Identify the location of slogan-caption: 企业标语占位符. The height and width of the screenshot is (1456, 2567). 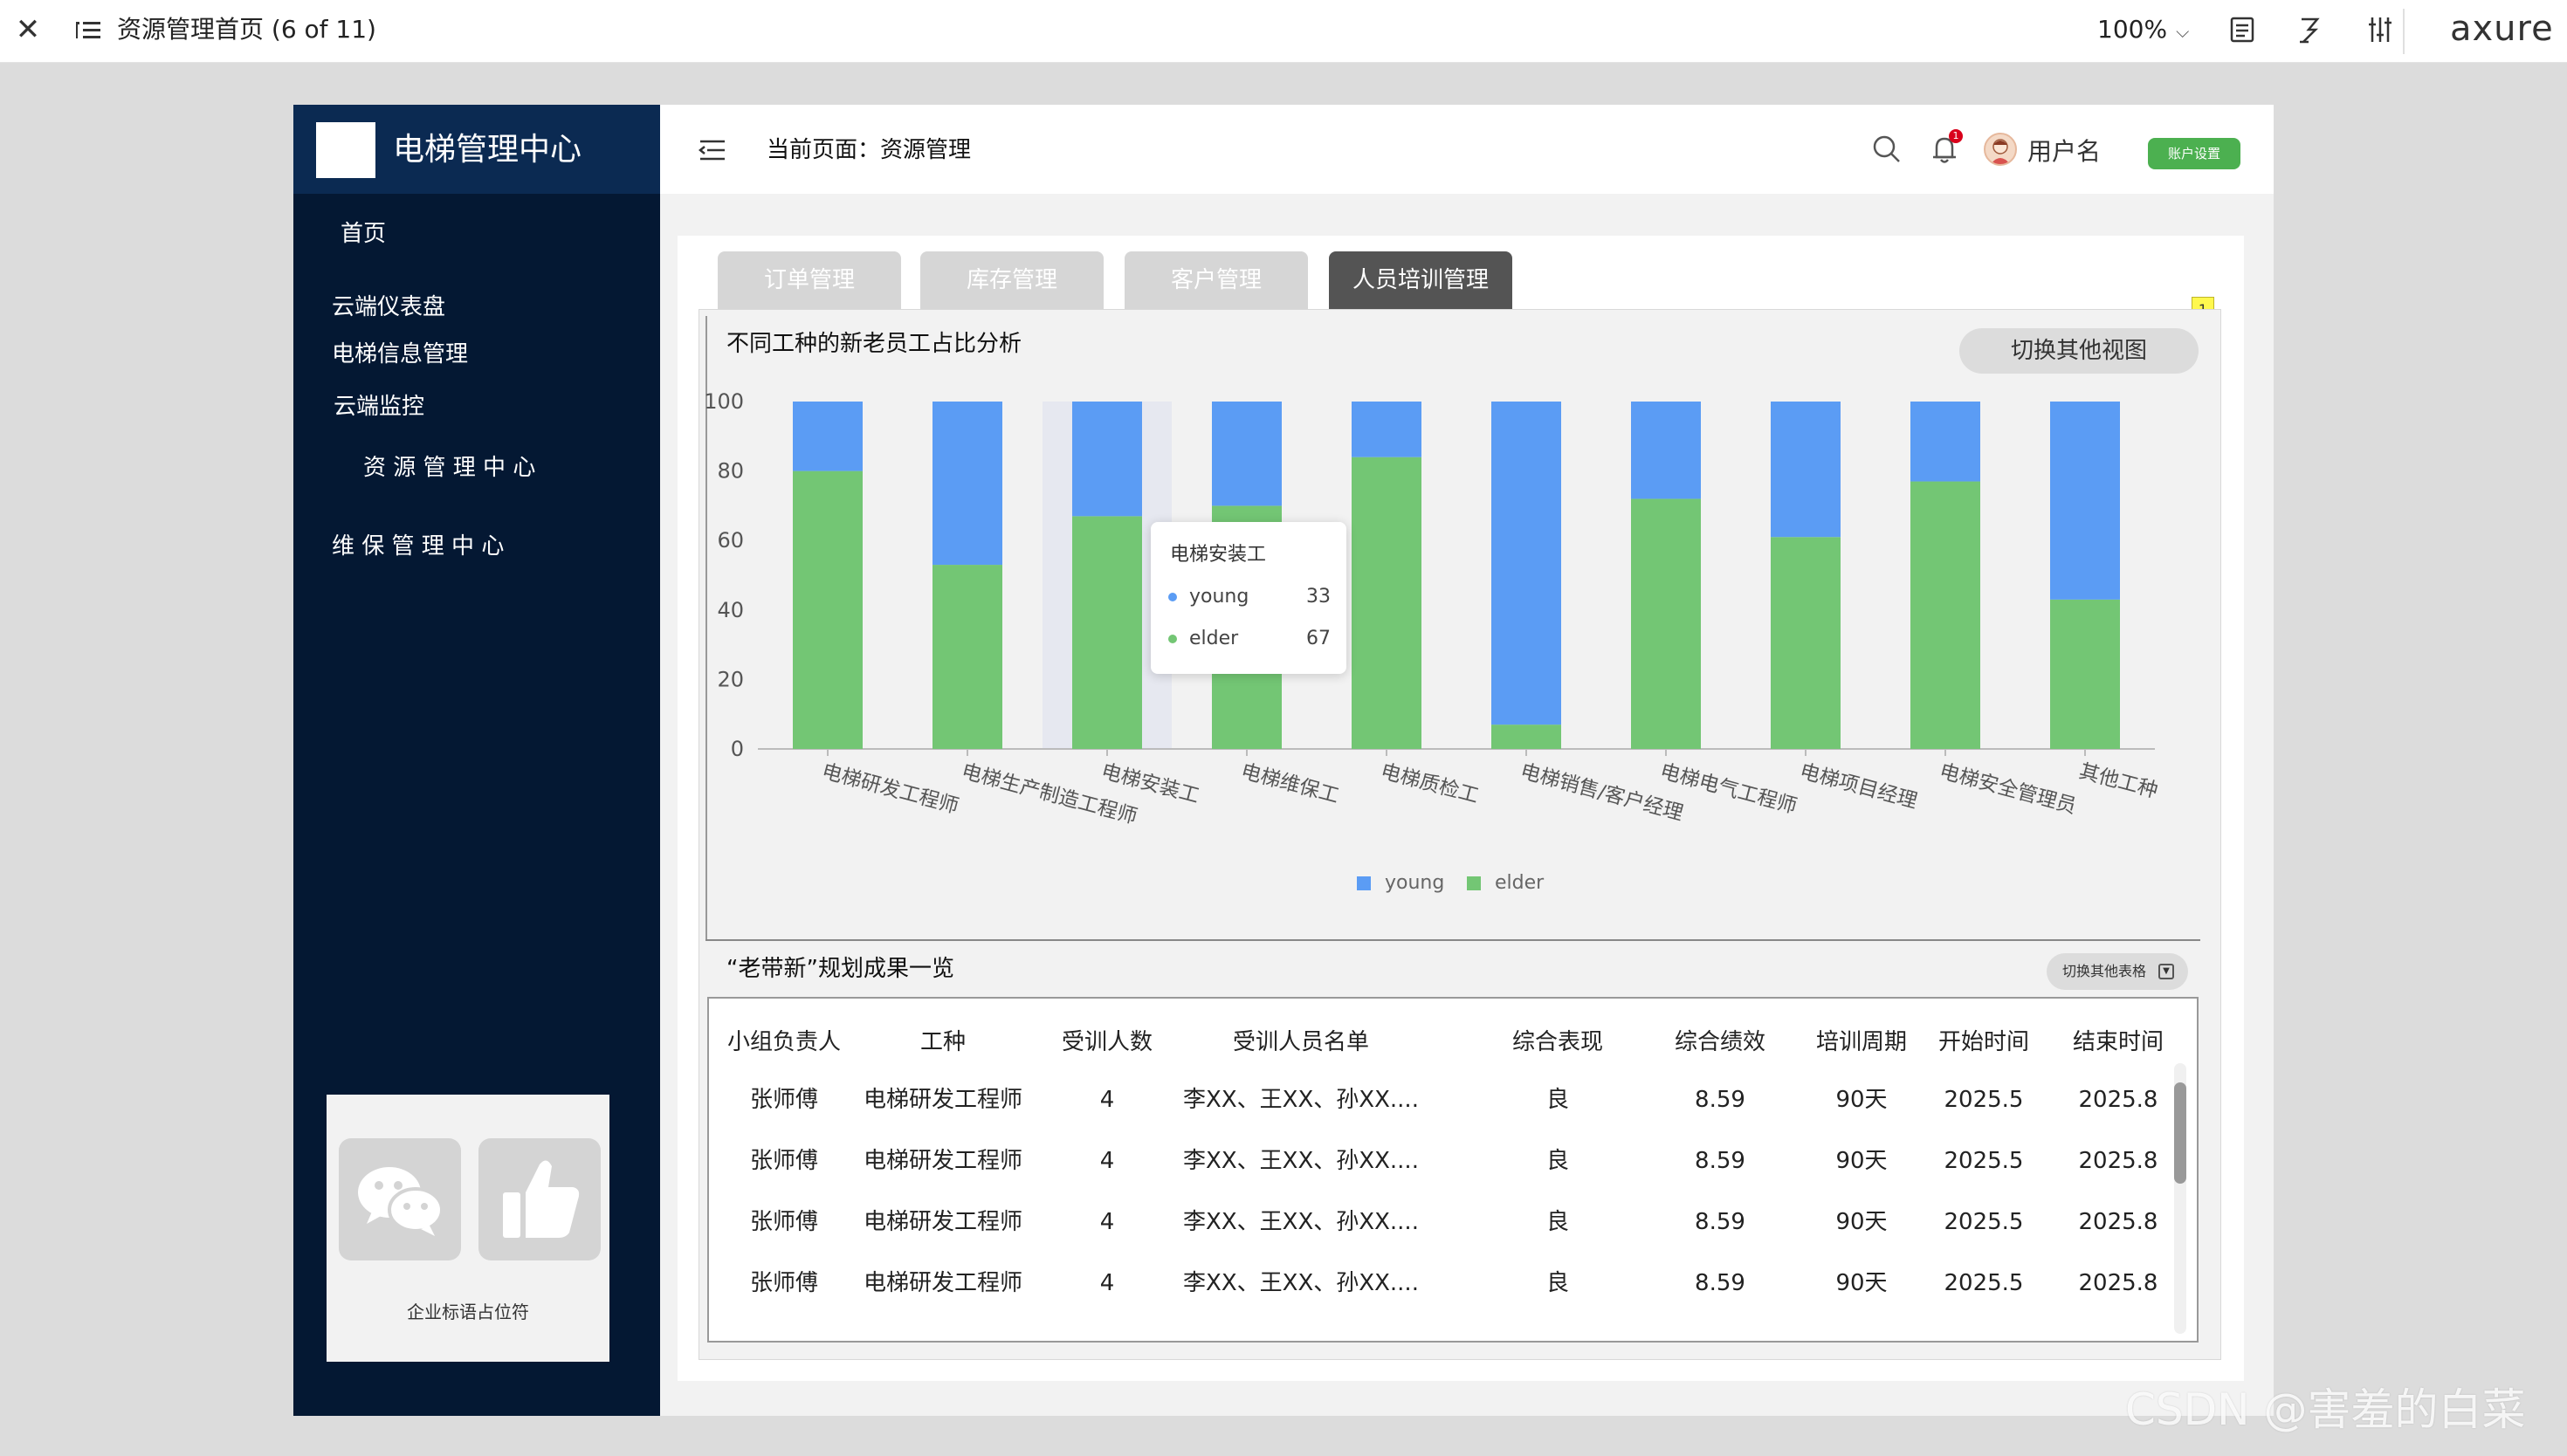
(468, 1311).